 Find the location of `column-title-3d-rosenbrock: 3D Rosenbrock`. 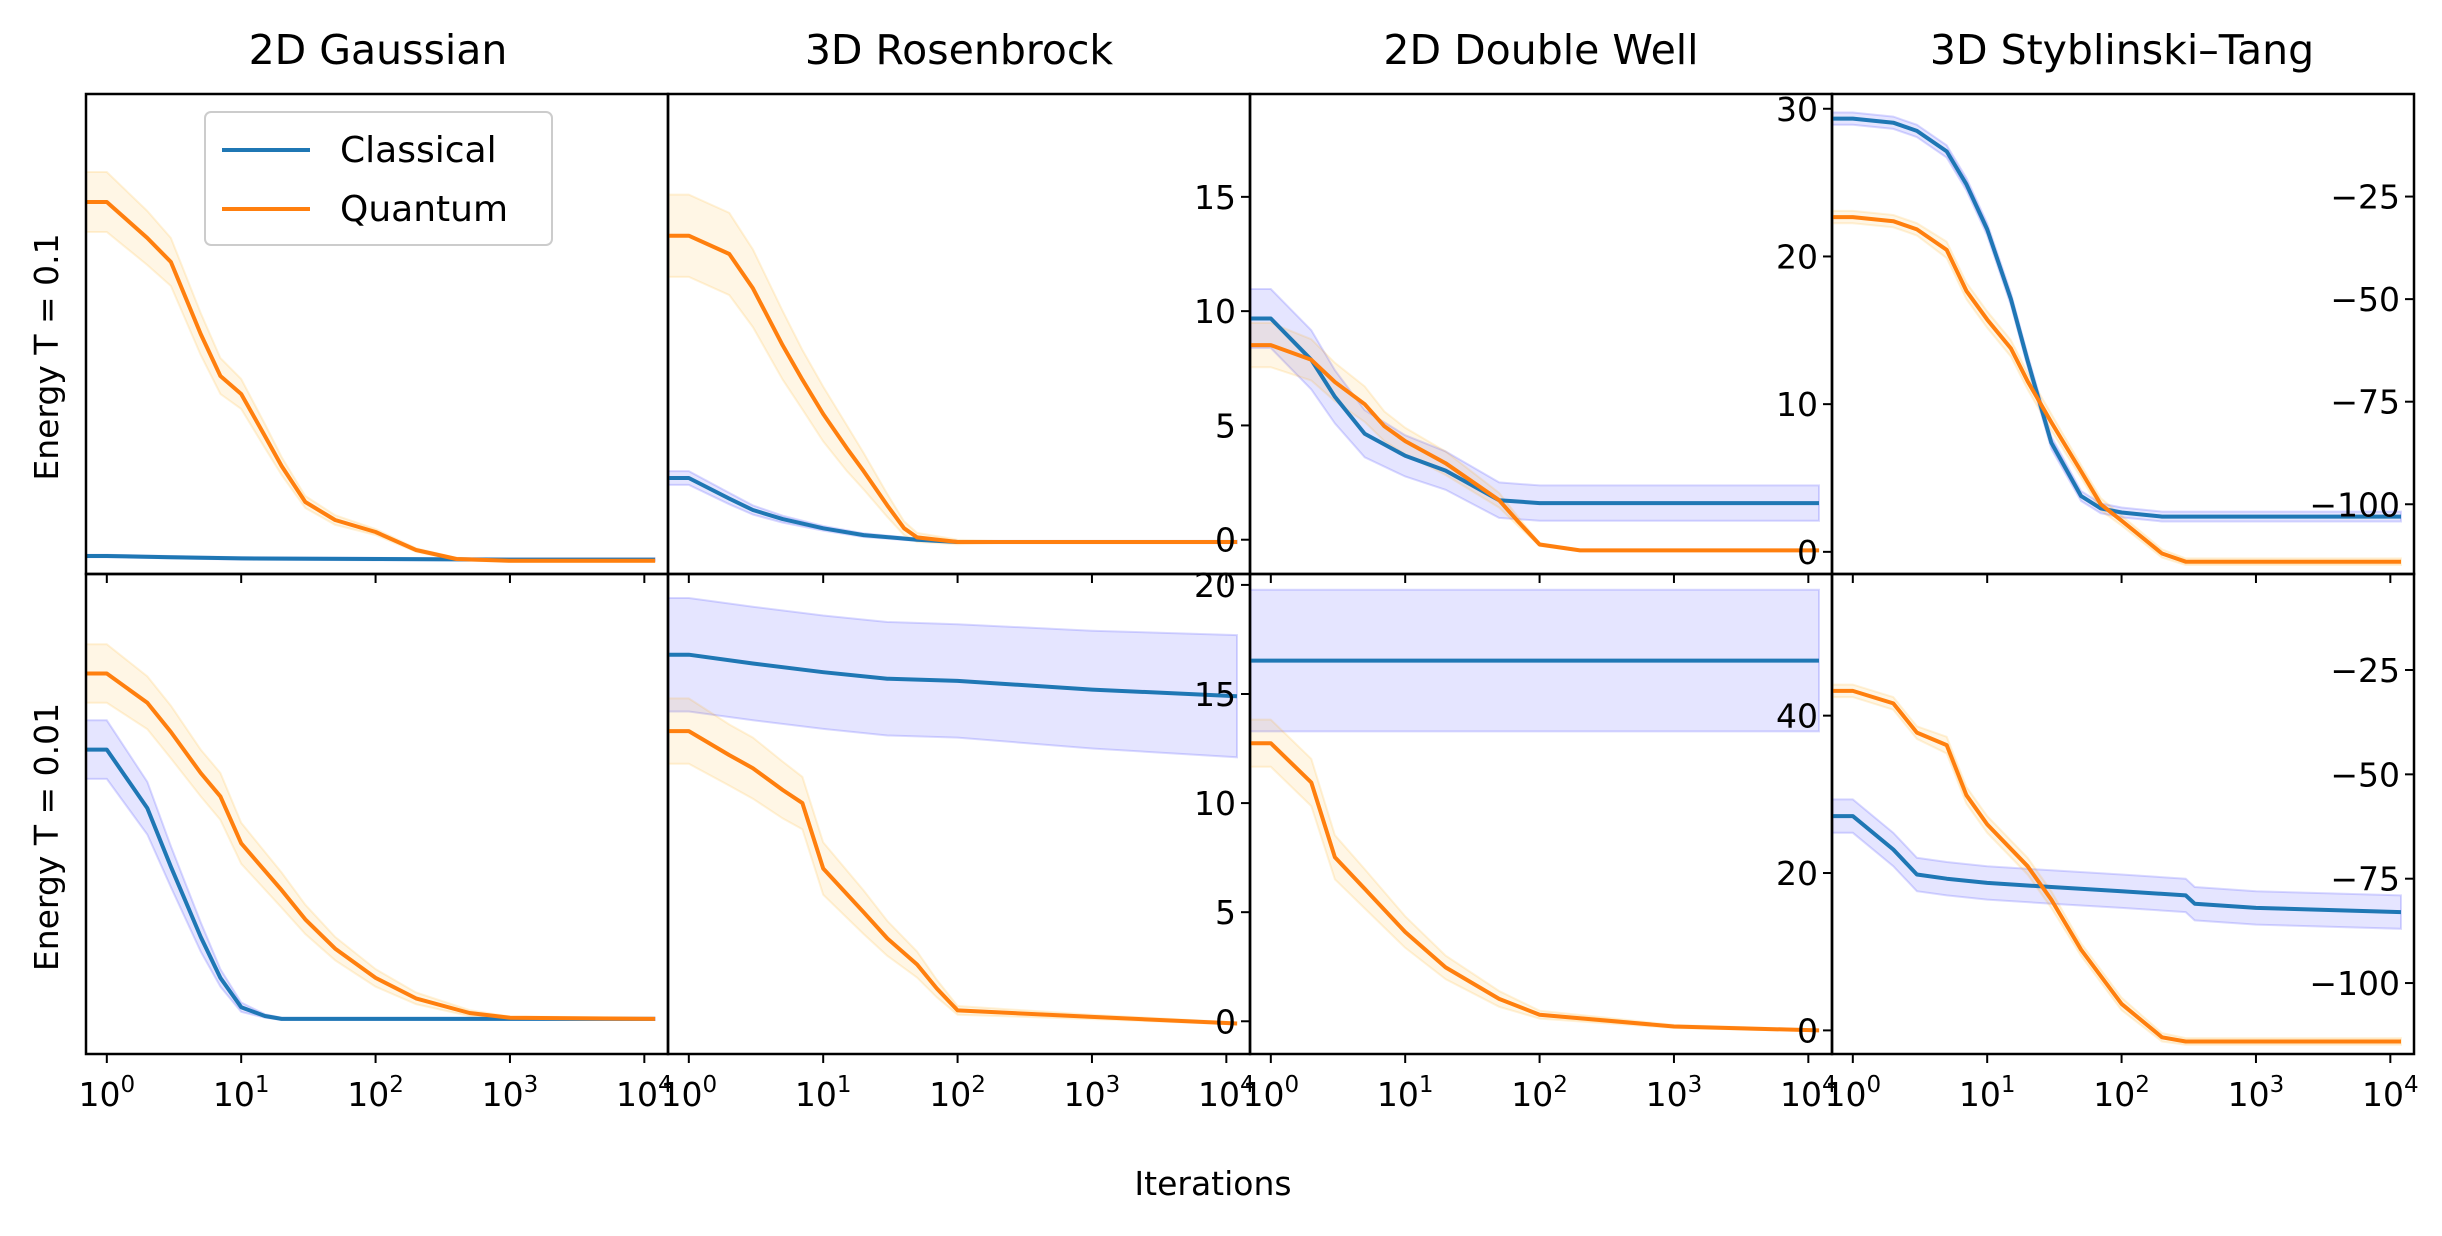

column-title-3d-rosenbrock: 3D Rosenbrock is located at coordinates (959, 50).